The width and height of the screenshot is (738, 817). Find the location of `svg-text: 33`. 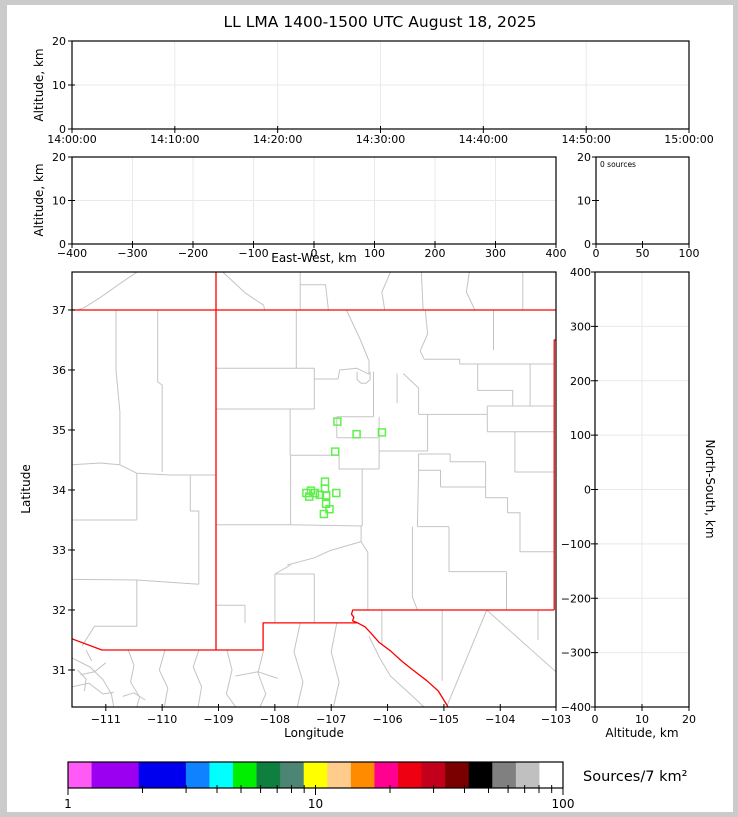

svg-text: 33 is located at coordinates (59, 550).